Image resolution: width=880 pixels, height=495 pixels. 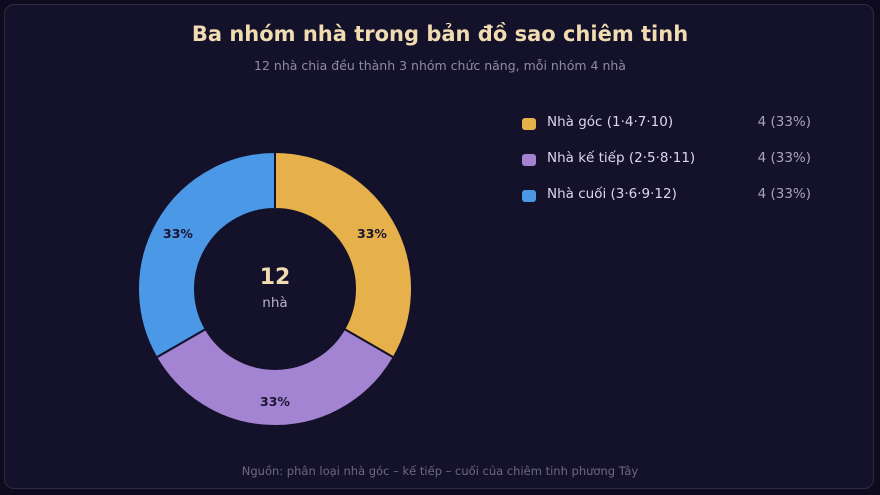 What do you see at coordinates (274, 303) in the screenshot?
I see `center-total-unit: nhà` at bounding box center [274, 303].